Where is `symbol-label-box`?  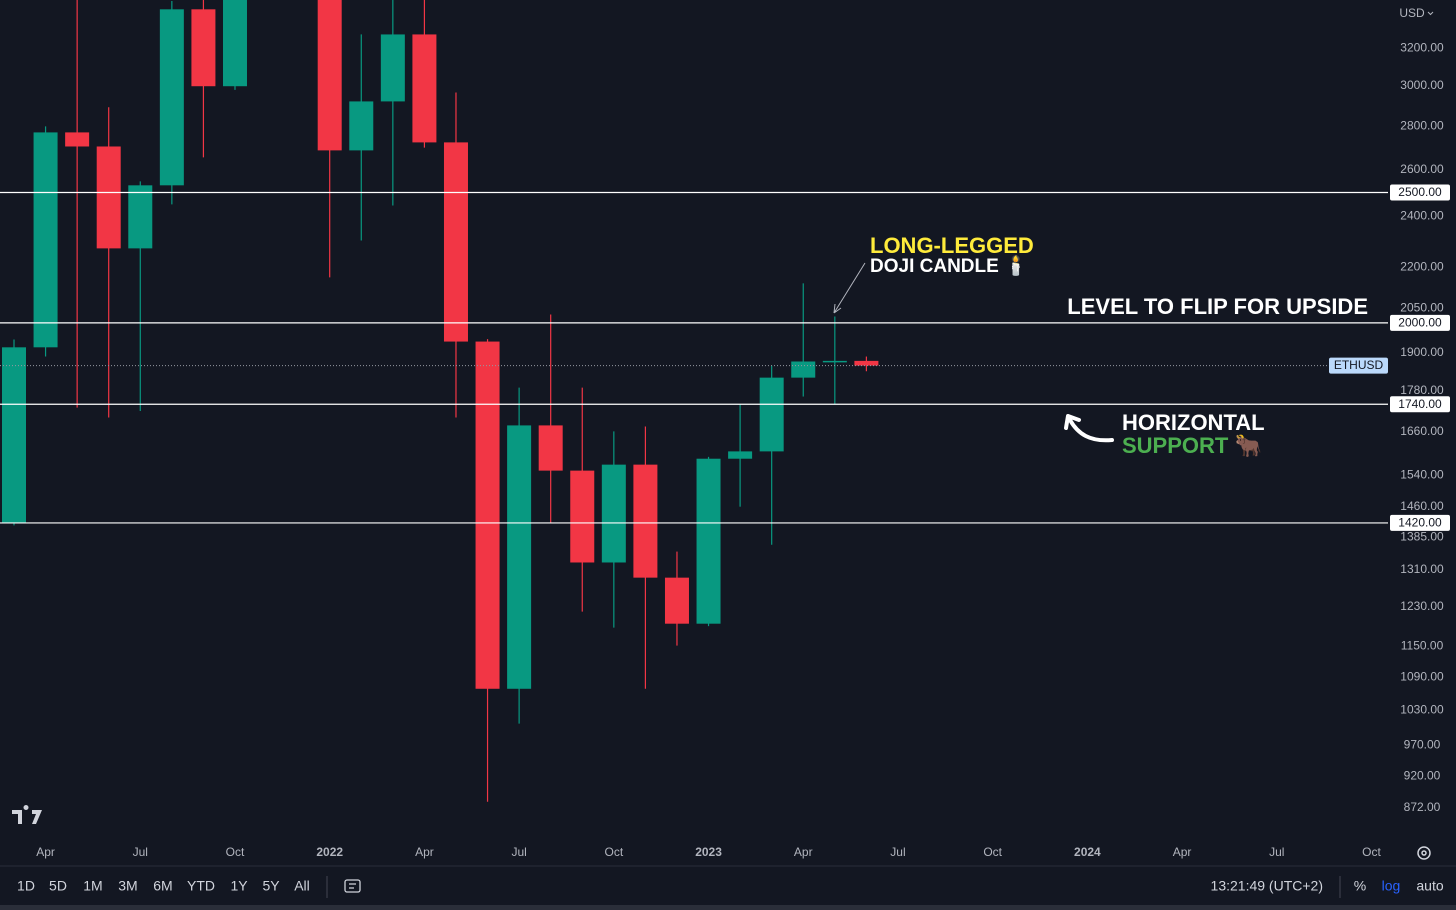 symbol-label-box is located at coordinates (1358, 365).